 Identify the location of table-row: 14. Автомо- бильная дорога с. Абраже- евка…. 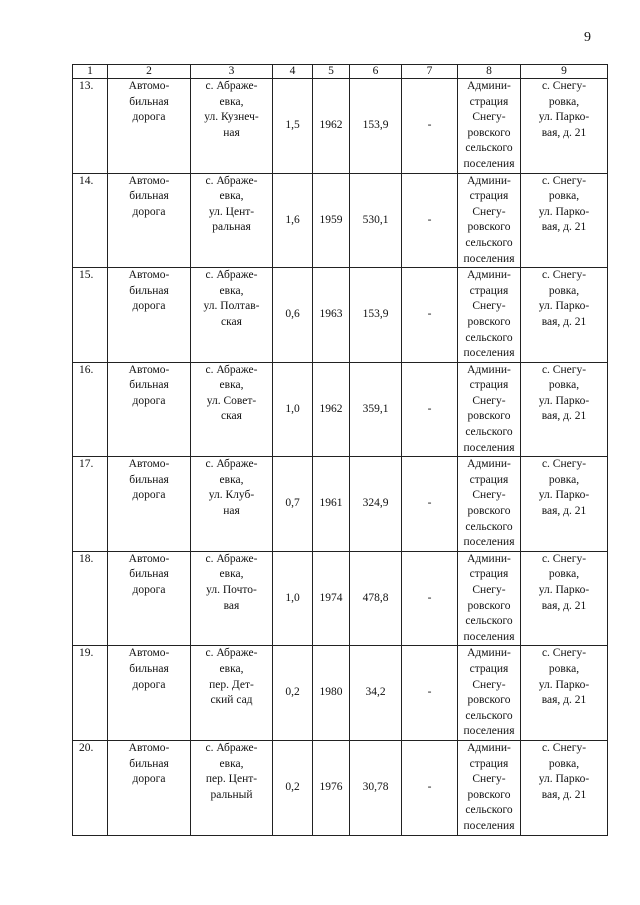
(340, 220).